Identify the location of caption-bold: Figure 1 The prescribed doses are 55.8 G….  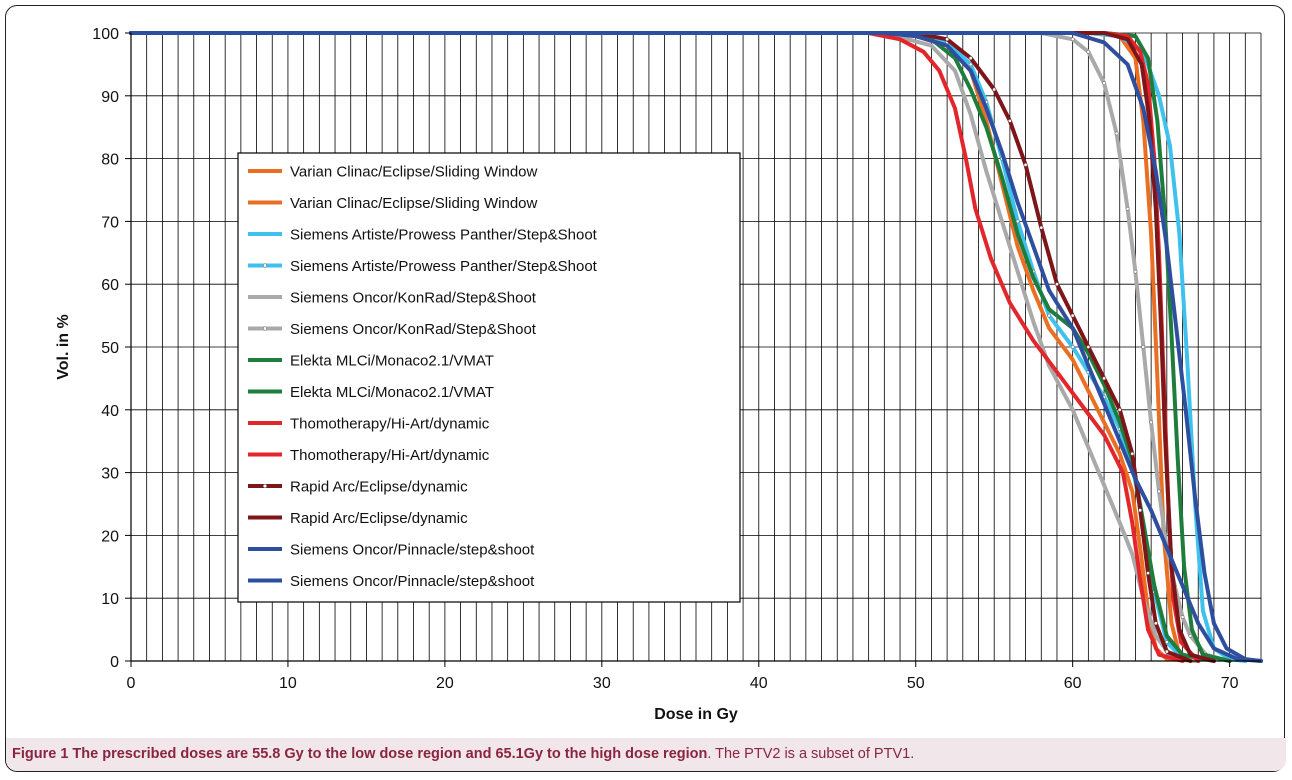
(360, 754).